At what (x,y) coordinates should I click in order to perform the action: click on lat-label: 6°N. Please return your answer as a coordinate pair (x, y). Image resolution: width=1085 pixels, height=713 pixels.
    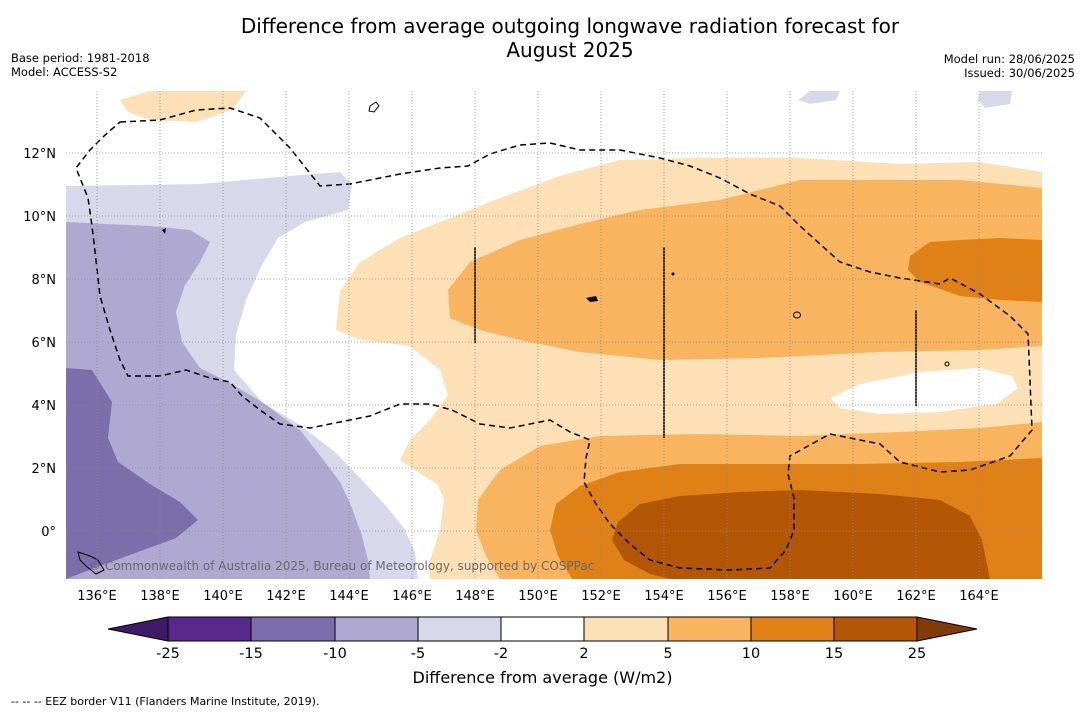
    Looking at the image, I should click on (44, 343).